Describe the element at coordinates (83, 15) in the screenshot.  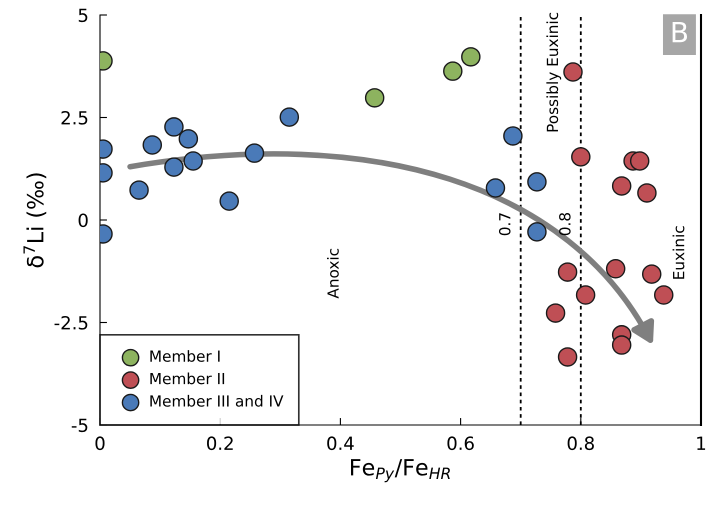
I see `y-tick-label: 5` at that location.